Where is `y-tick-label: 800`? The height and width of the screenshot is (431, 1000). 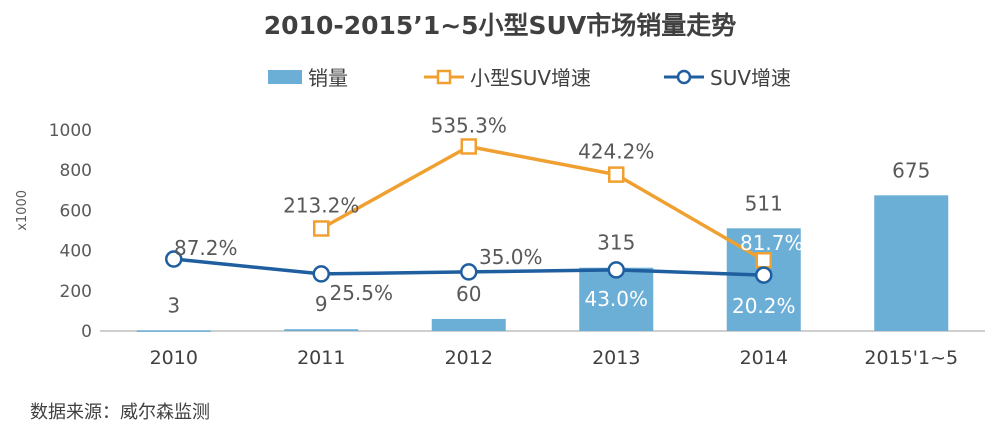
y-tick-label: 800 is located at coordinates (76, 171).